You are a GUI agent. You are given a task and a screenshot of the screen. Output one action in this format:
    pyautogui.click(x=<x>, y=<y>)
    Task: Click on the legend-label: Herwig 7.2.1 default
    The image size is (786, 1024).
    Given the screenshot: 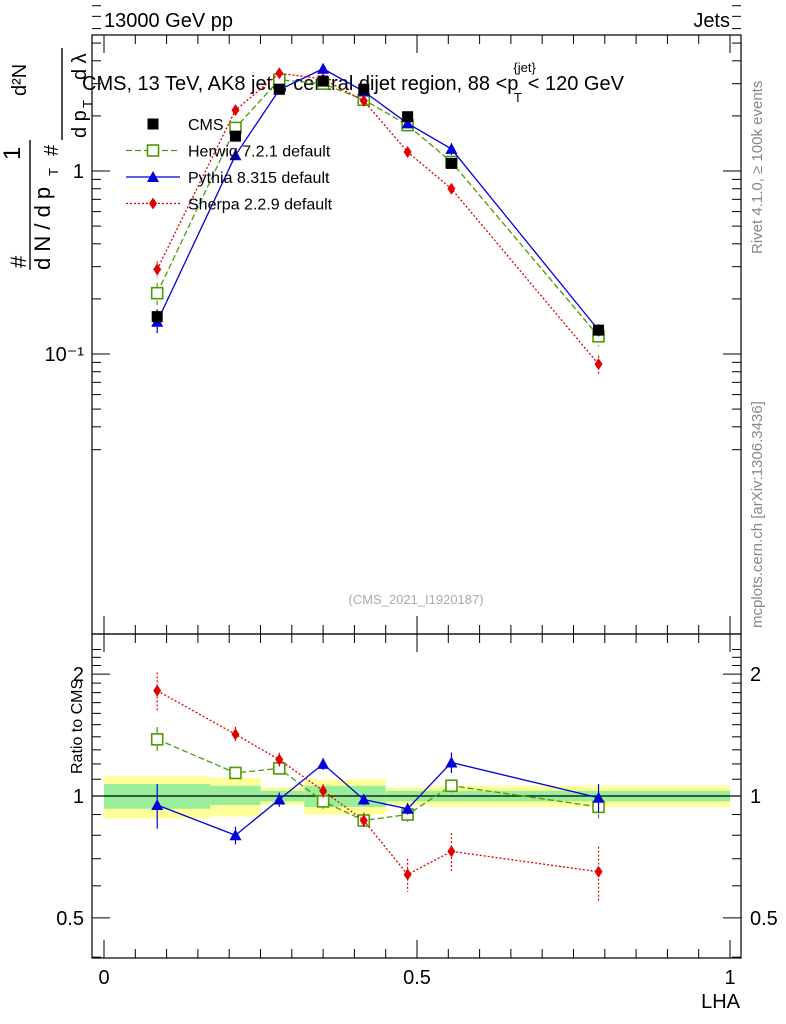 What is the action you would take?
    pyautogui.click(x=259, y=152)
    